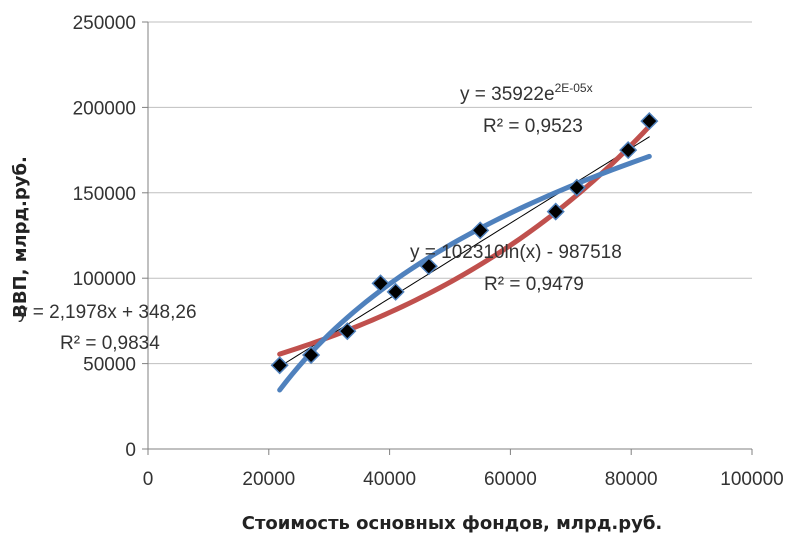  Describe the element at coordinates (109, 365) in the screenshot. I see `y-tick-label: 50000` at that location.